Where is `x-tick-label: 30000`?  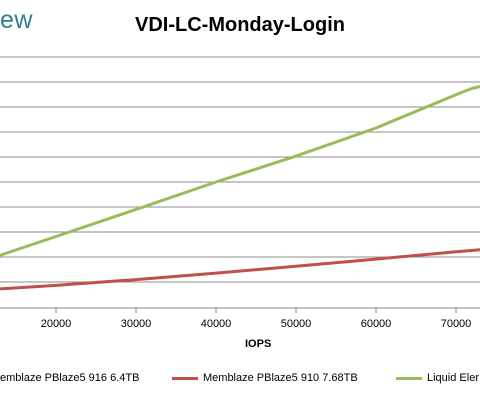 x-tick-label: 30000 is located at coordinates (136, 324).